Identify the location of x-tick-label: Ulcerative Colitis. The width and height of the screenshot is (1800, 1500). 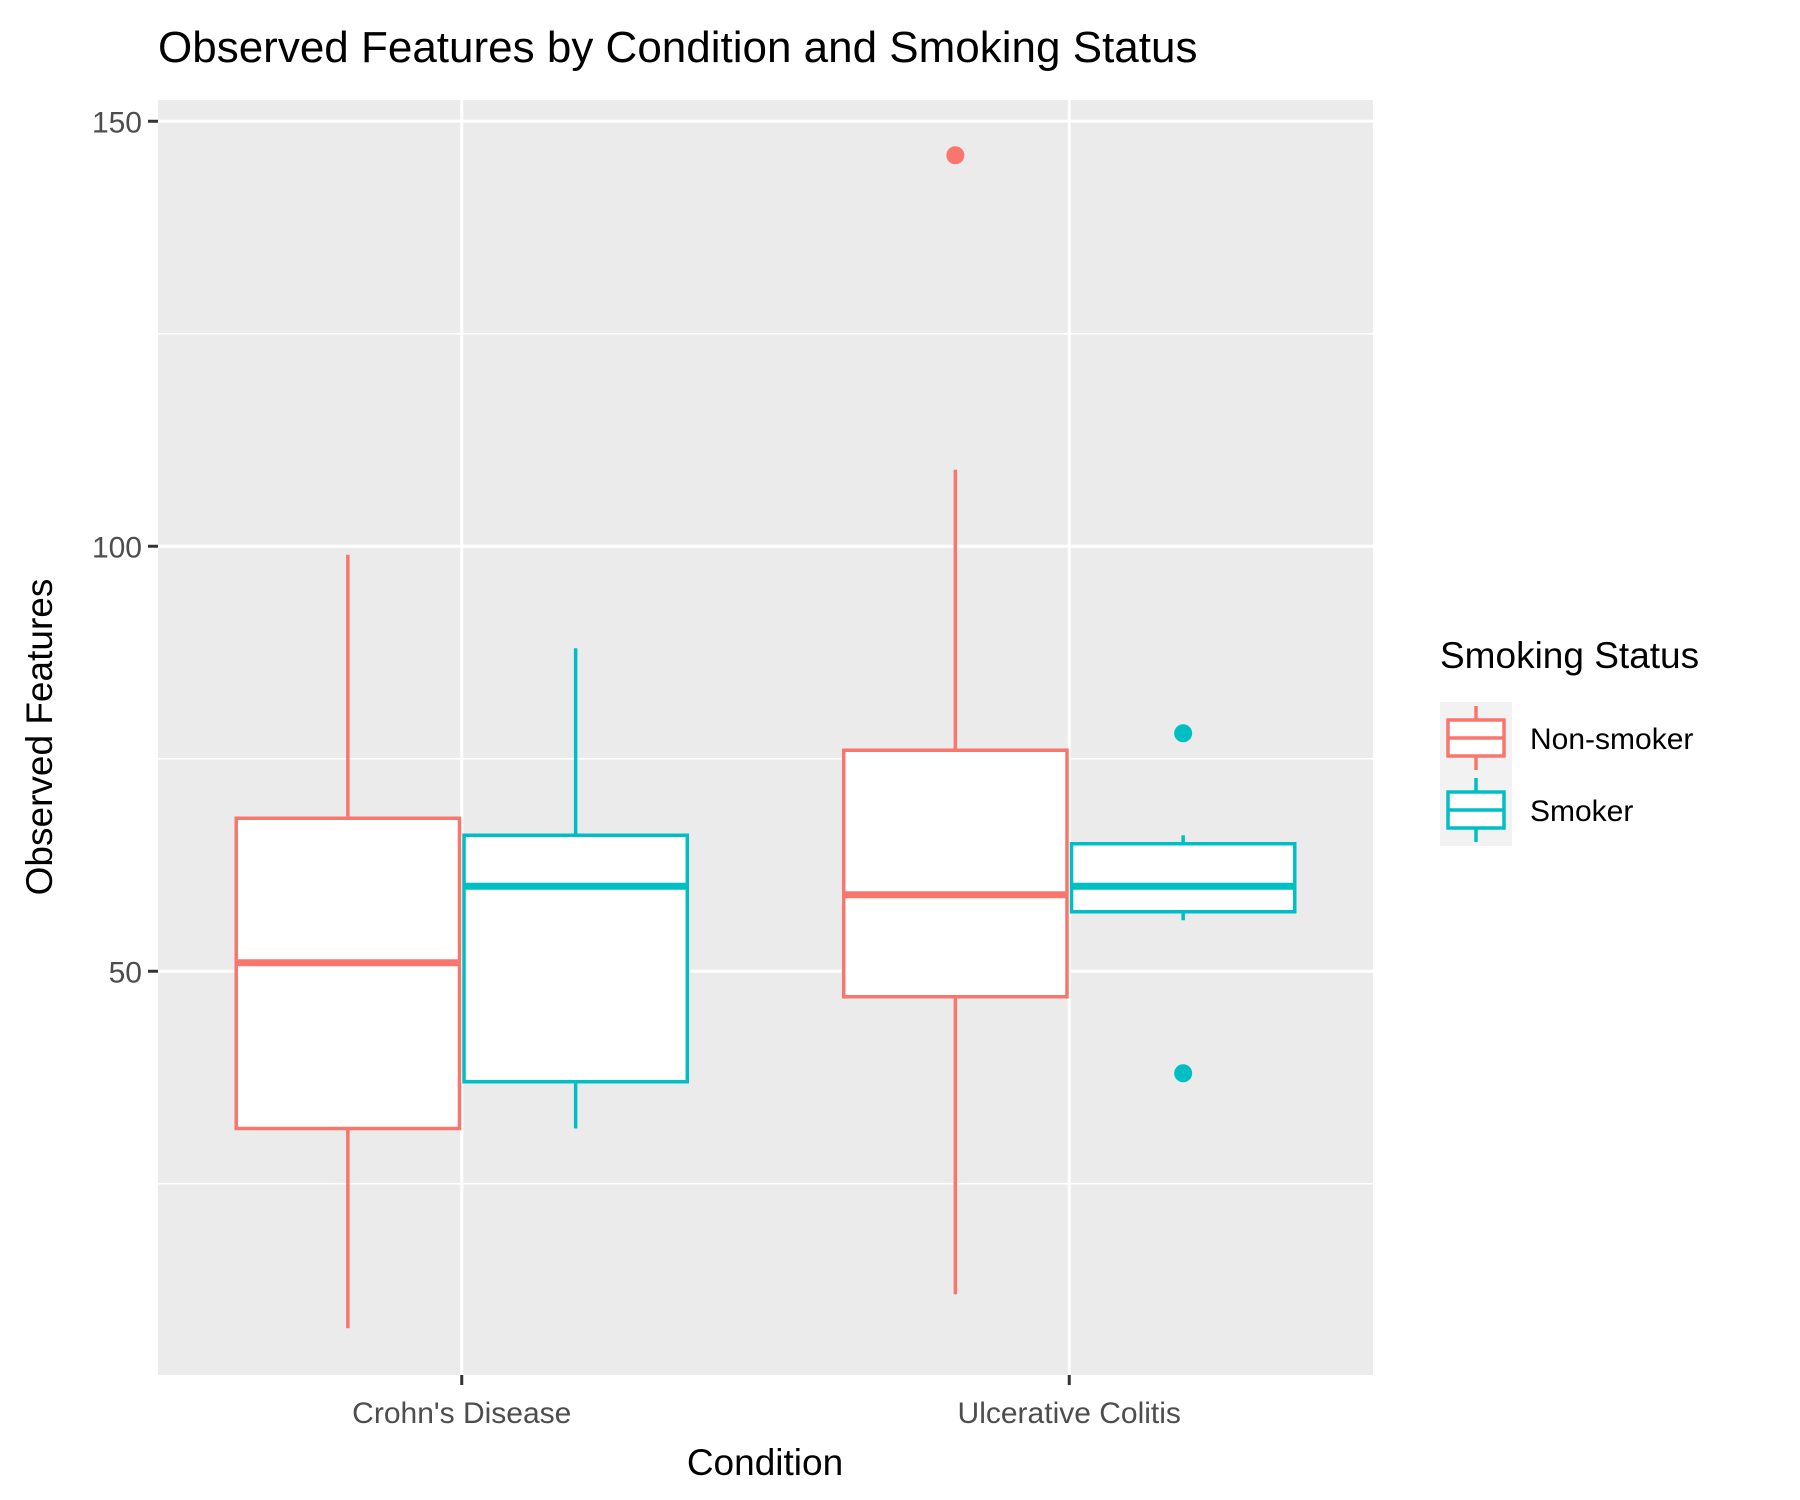
(1069, 1413).